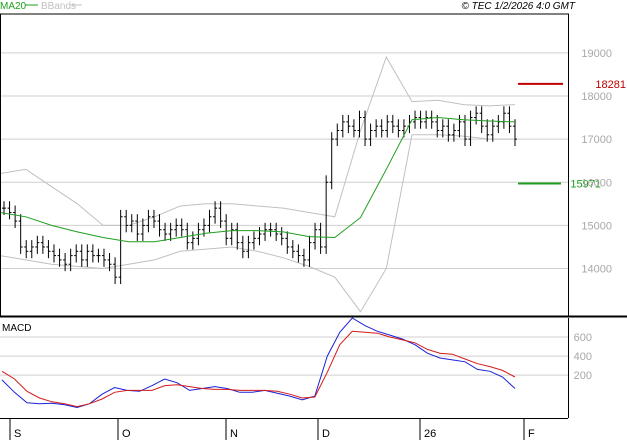 Image resolution: width=627 pixels, height=445 pixels. I want to click on x-tick-label: O, so click(126, 434).